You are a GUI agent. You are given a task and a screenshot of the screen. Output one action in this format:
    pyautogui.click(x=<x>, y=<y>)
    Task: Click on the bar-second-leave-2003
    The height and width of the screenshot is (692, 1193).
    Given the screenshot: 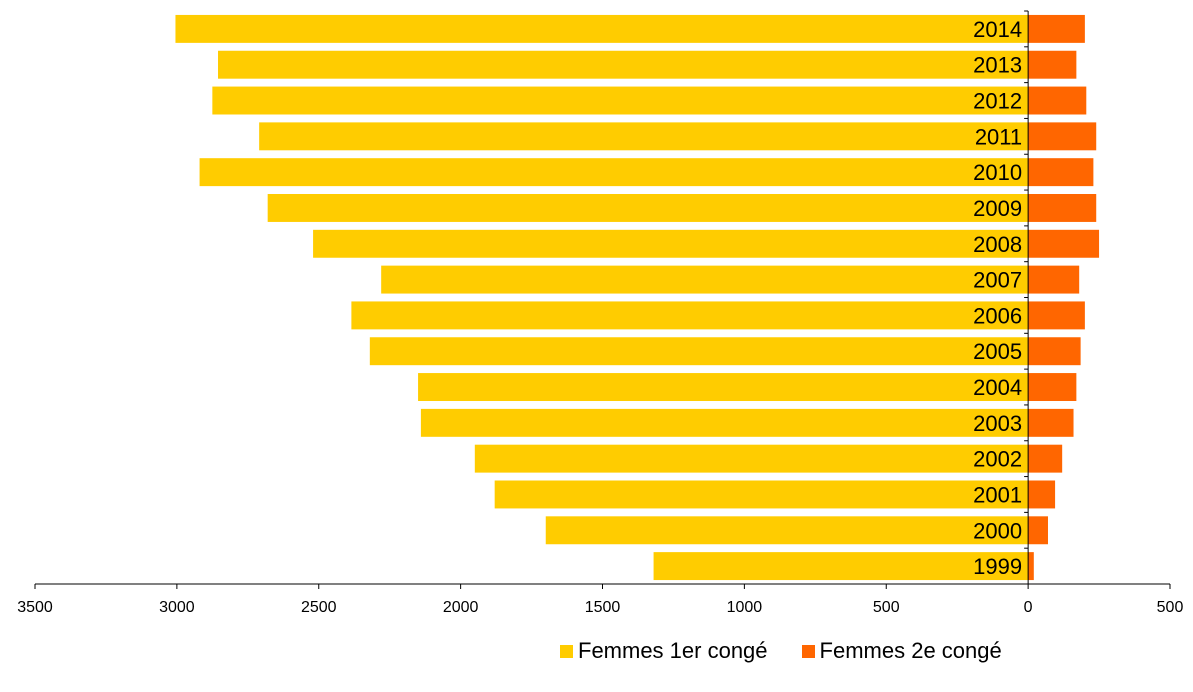 What is the action you would take?
    pyautogui.click(x=1051, y=422)
    